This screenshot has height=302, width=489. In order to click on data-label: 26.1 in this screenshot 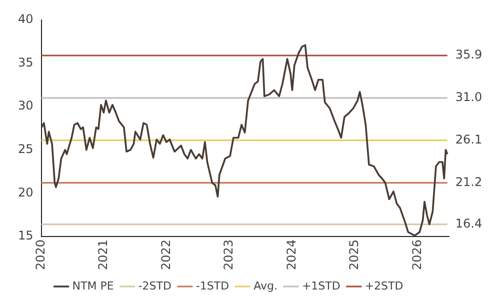, I will do `click(468, 139)`.